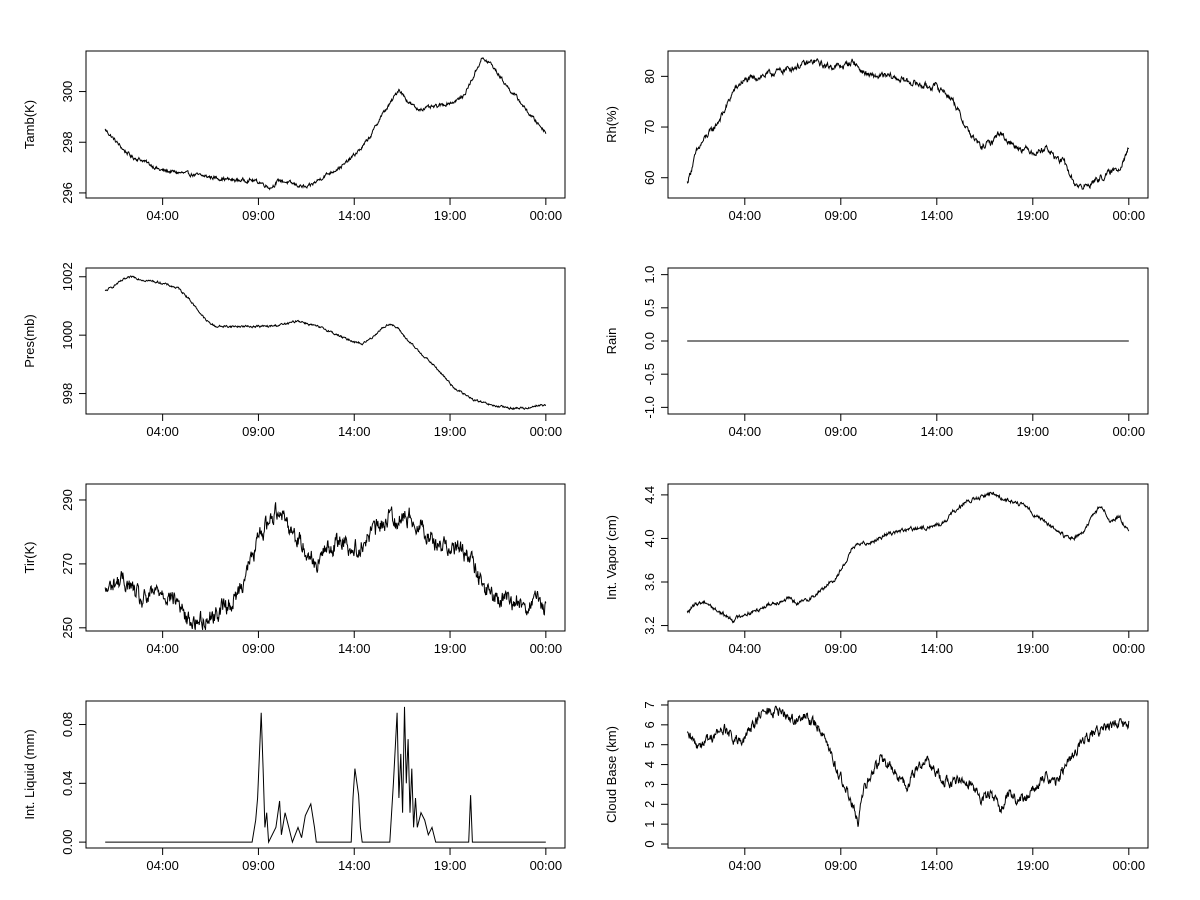 This screenshot has width=1200, height=900. I want to click on y-tick-label: 5, so click(649, 744).